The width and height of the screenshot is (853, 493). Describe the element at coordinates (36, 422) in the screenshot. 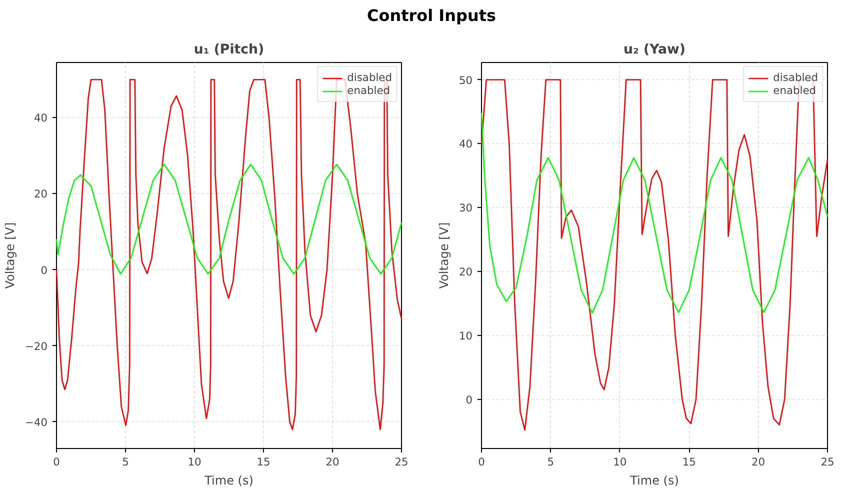

I see `y-tick-label: −40` at that location.